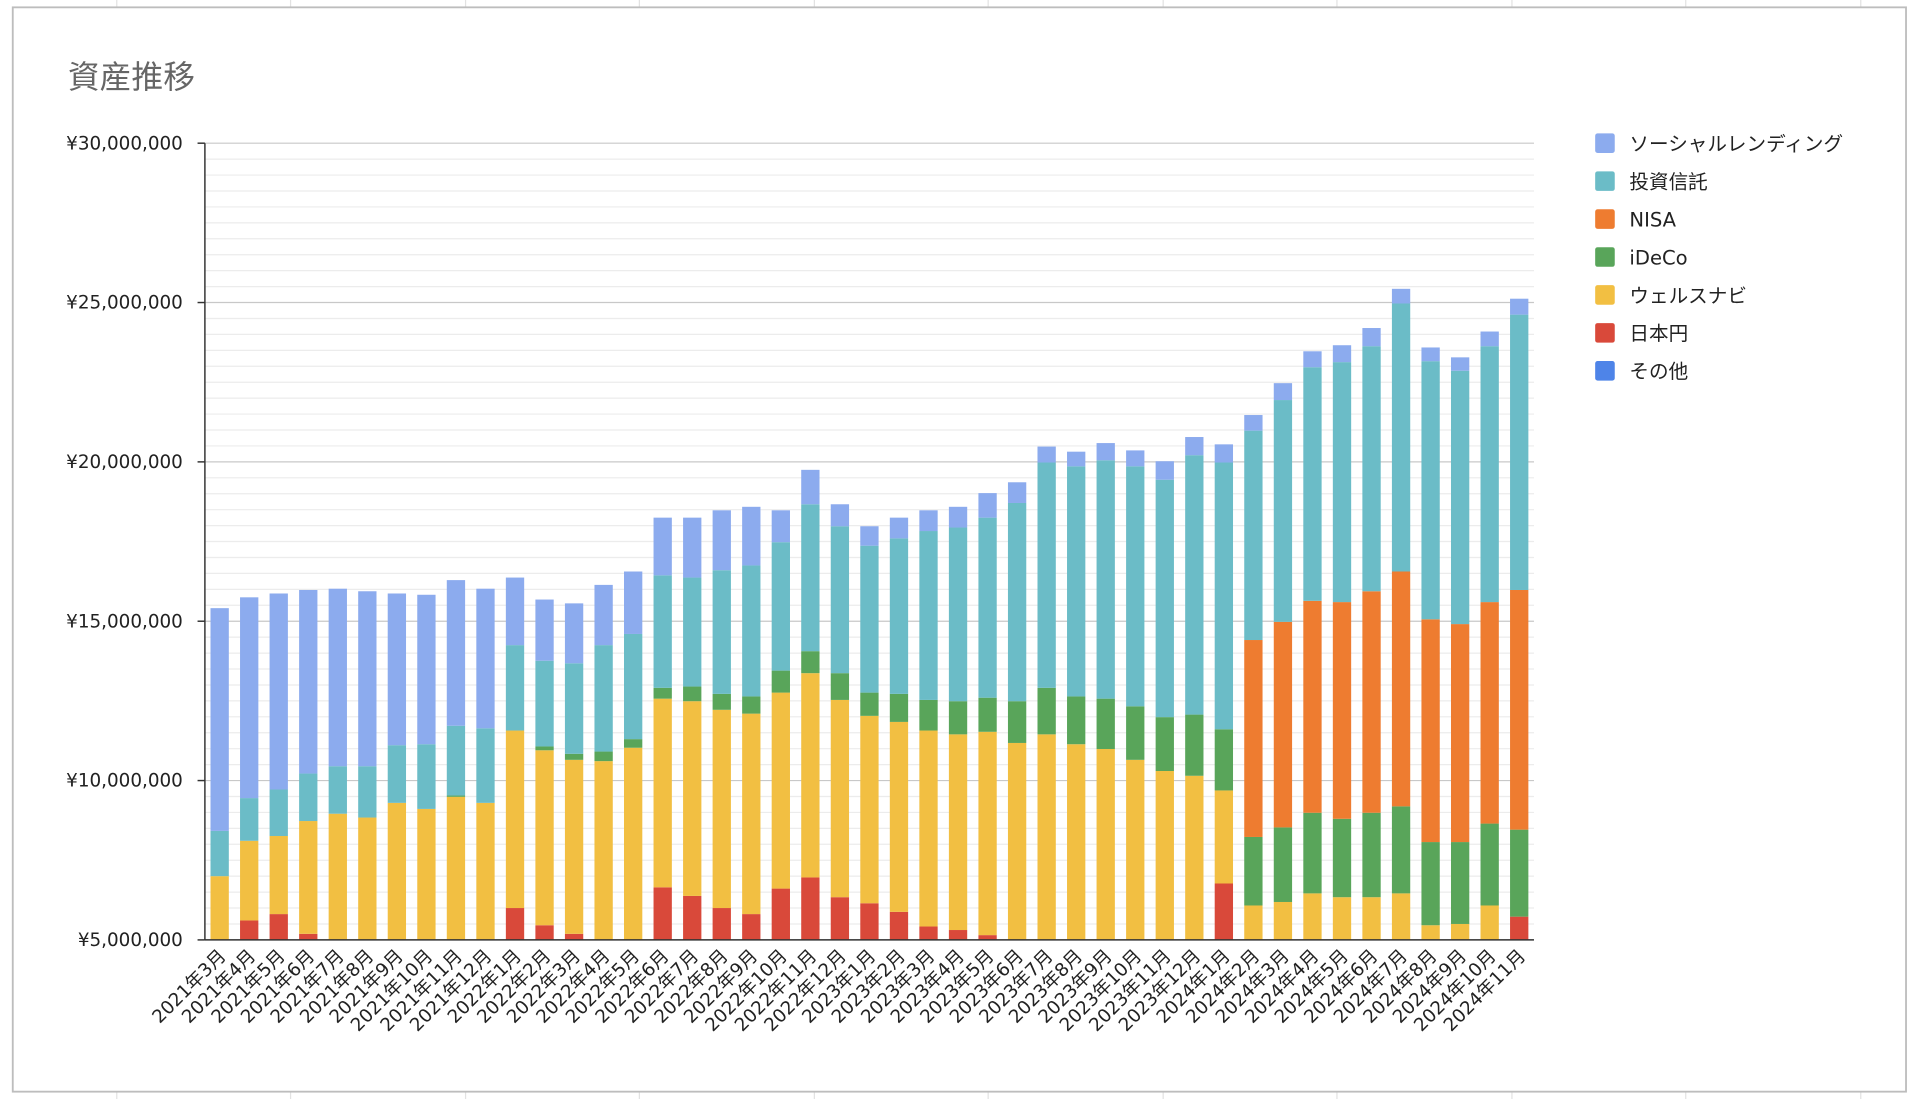 The height and width of the screenshot is (1103, 1920). I want to click on y-tick-label: ¥10,000,000, so click(124, 781).